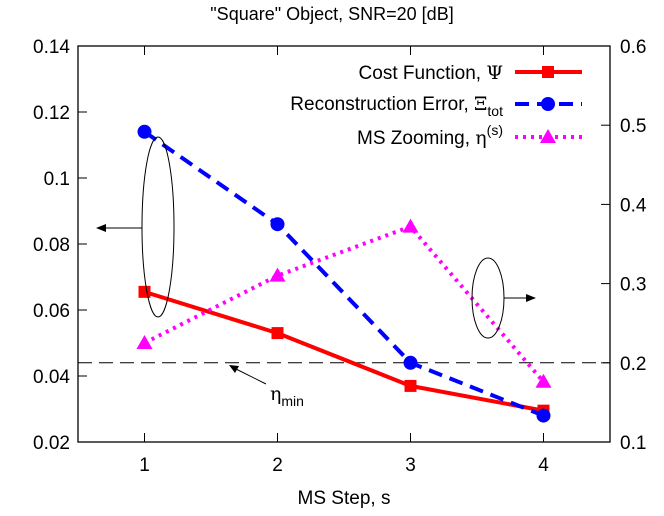 The width and height of the screenshot is (664, 516). What do you see at coordinates (135, 227) in the screenshot?
I see `left-axis-indicator` at bounding box center [135, 227].